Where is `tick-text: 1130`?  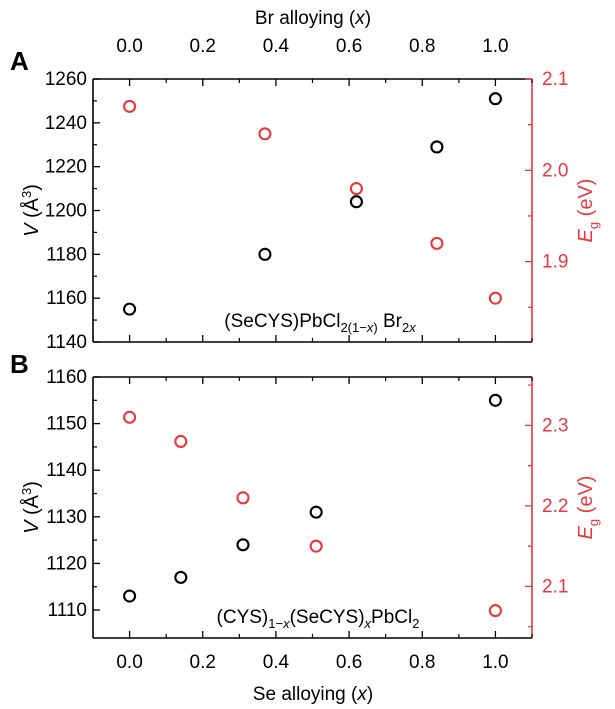 tick-text: 1130 is located at coordinates (66, 516).